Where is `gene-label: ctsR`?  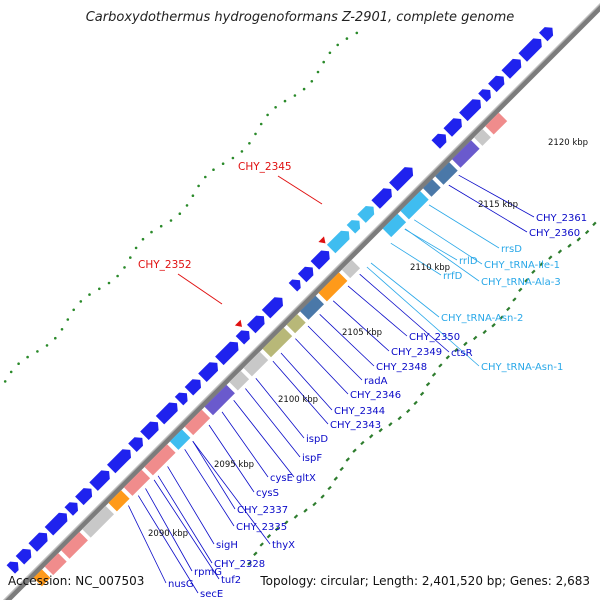 gene-label: ctsR is located at coordinates (462, 353).